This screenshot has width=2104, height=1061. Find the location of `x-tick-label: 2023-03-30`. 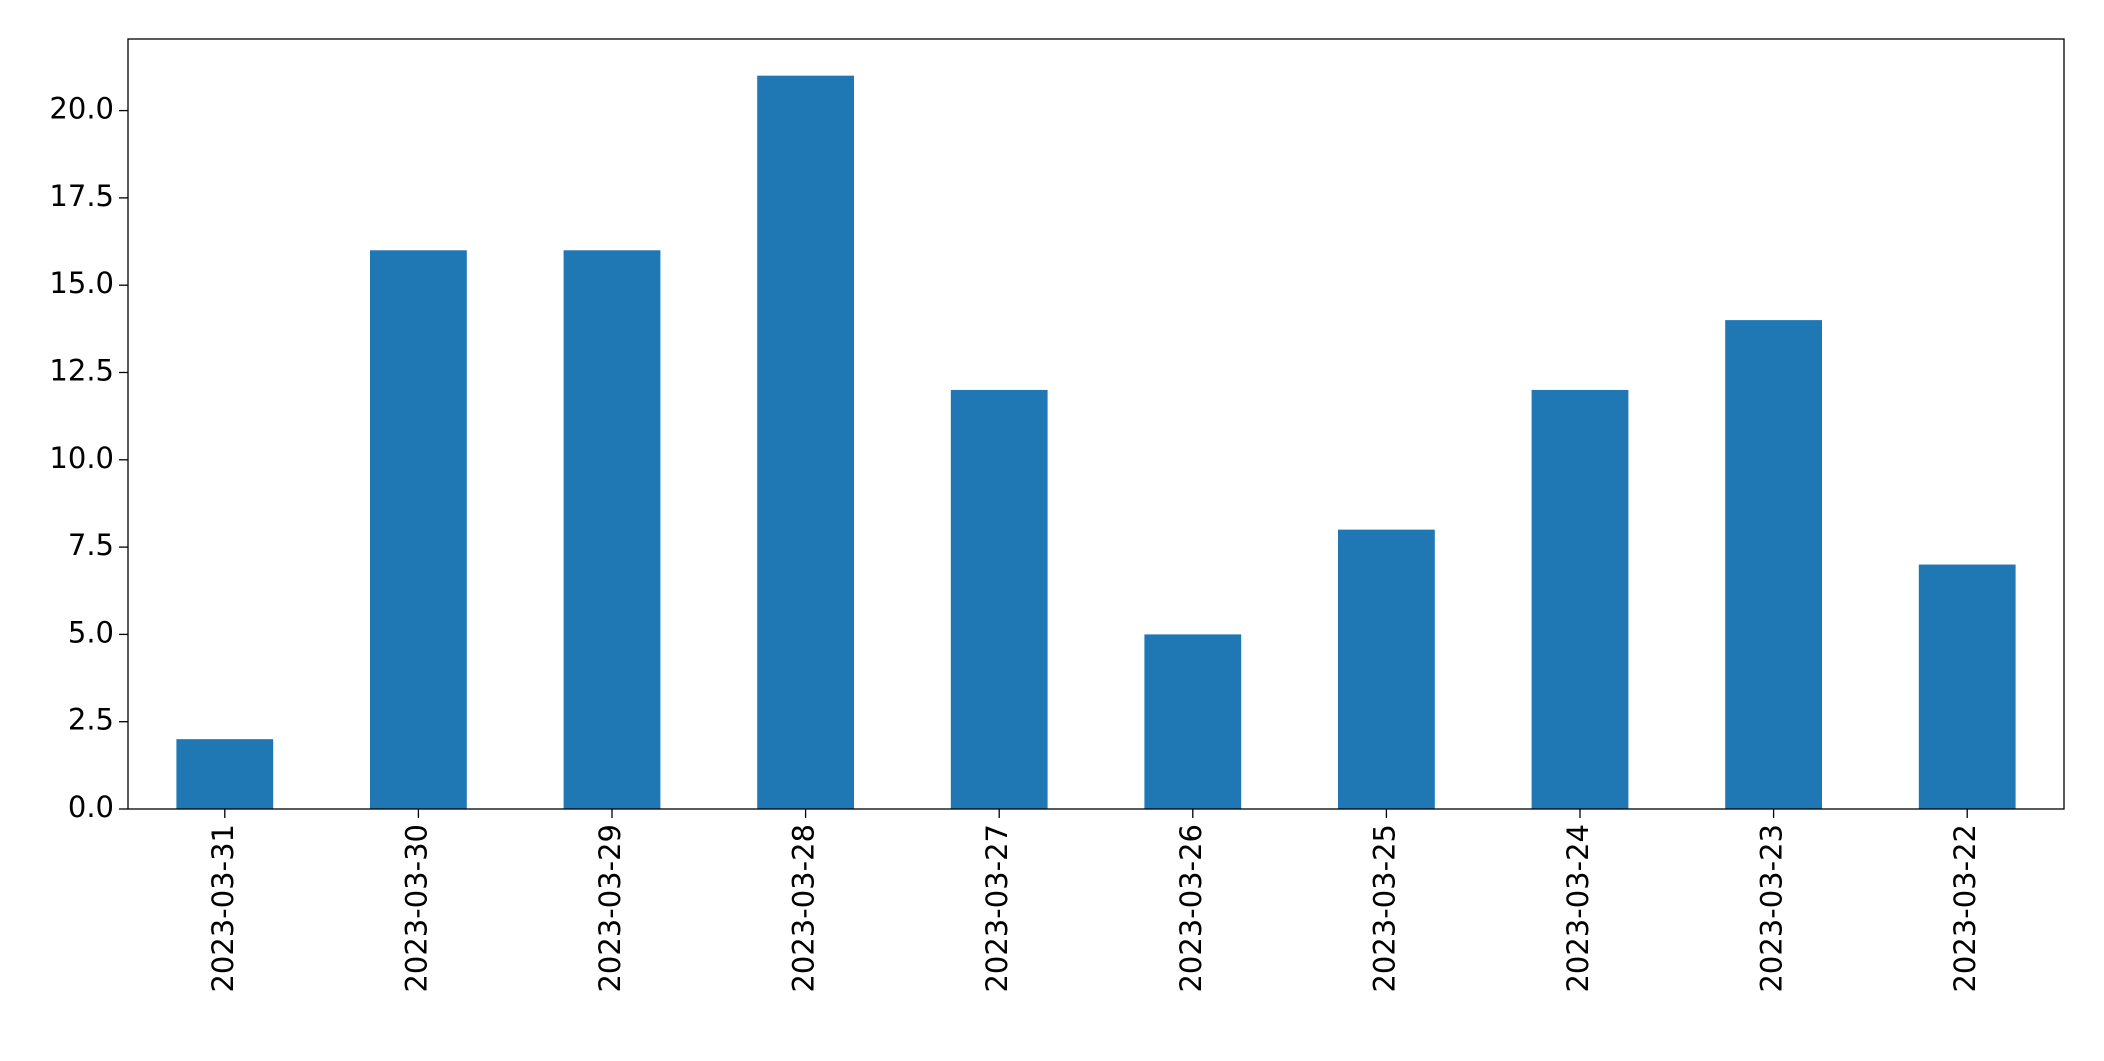

x-tick-label: 2023-03-30 is located at coordinates (416, 908).